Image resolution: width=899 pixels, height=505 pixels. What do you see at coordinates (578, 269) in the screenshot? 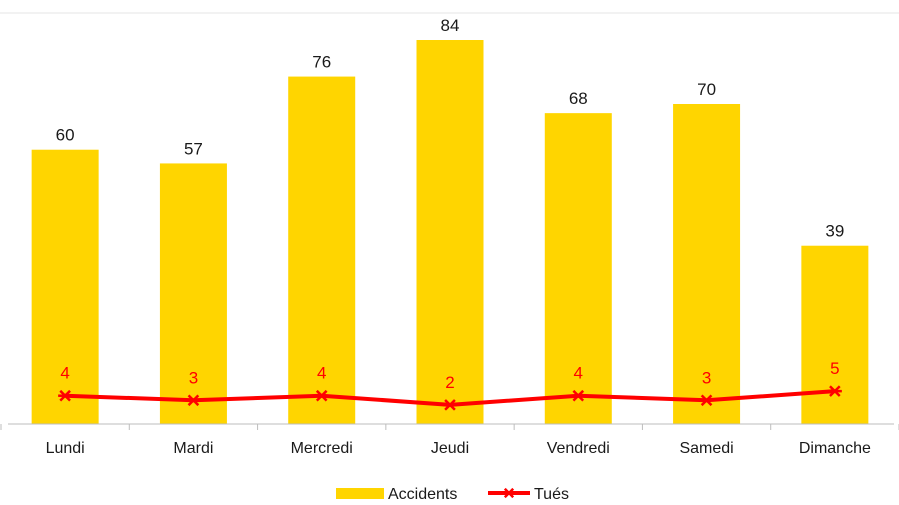
I see `bar-vendredi` at bounding box center [578, 269].